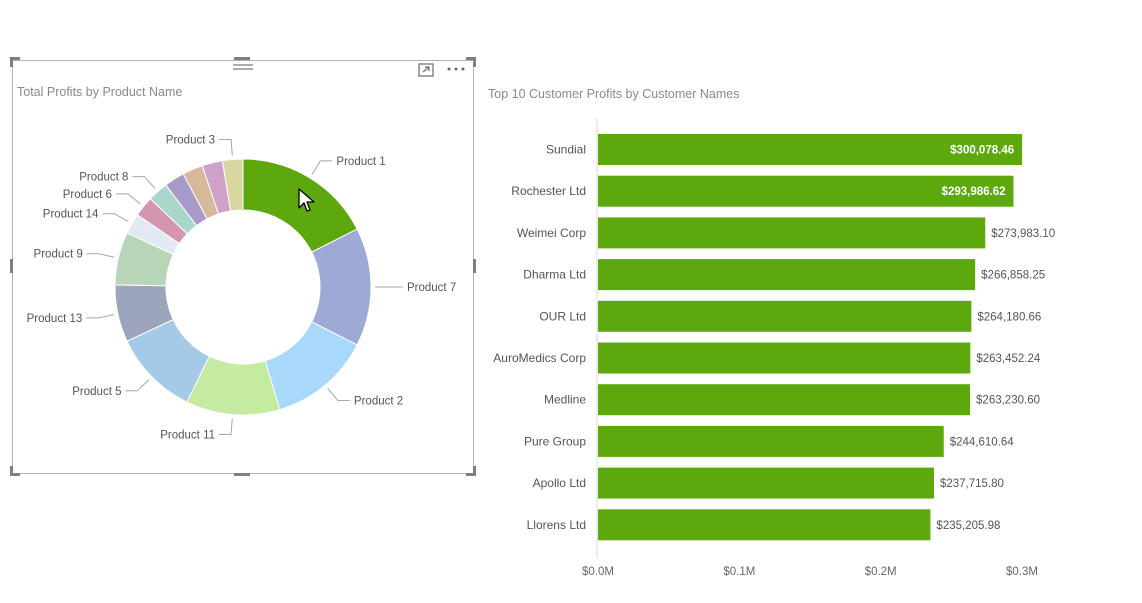 The height and width of the screenshot is (603, 1142). What do you see at coordinates (431, 288) in the screenshot?
I see `donut-label-product-7: Product 7` at bounding box center [431, 288].